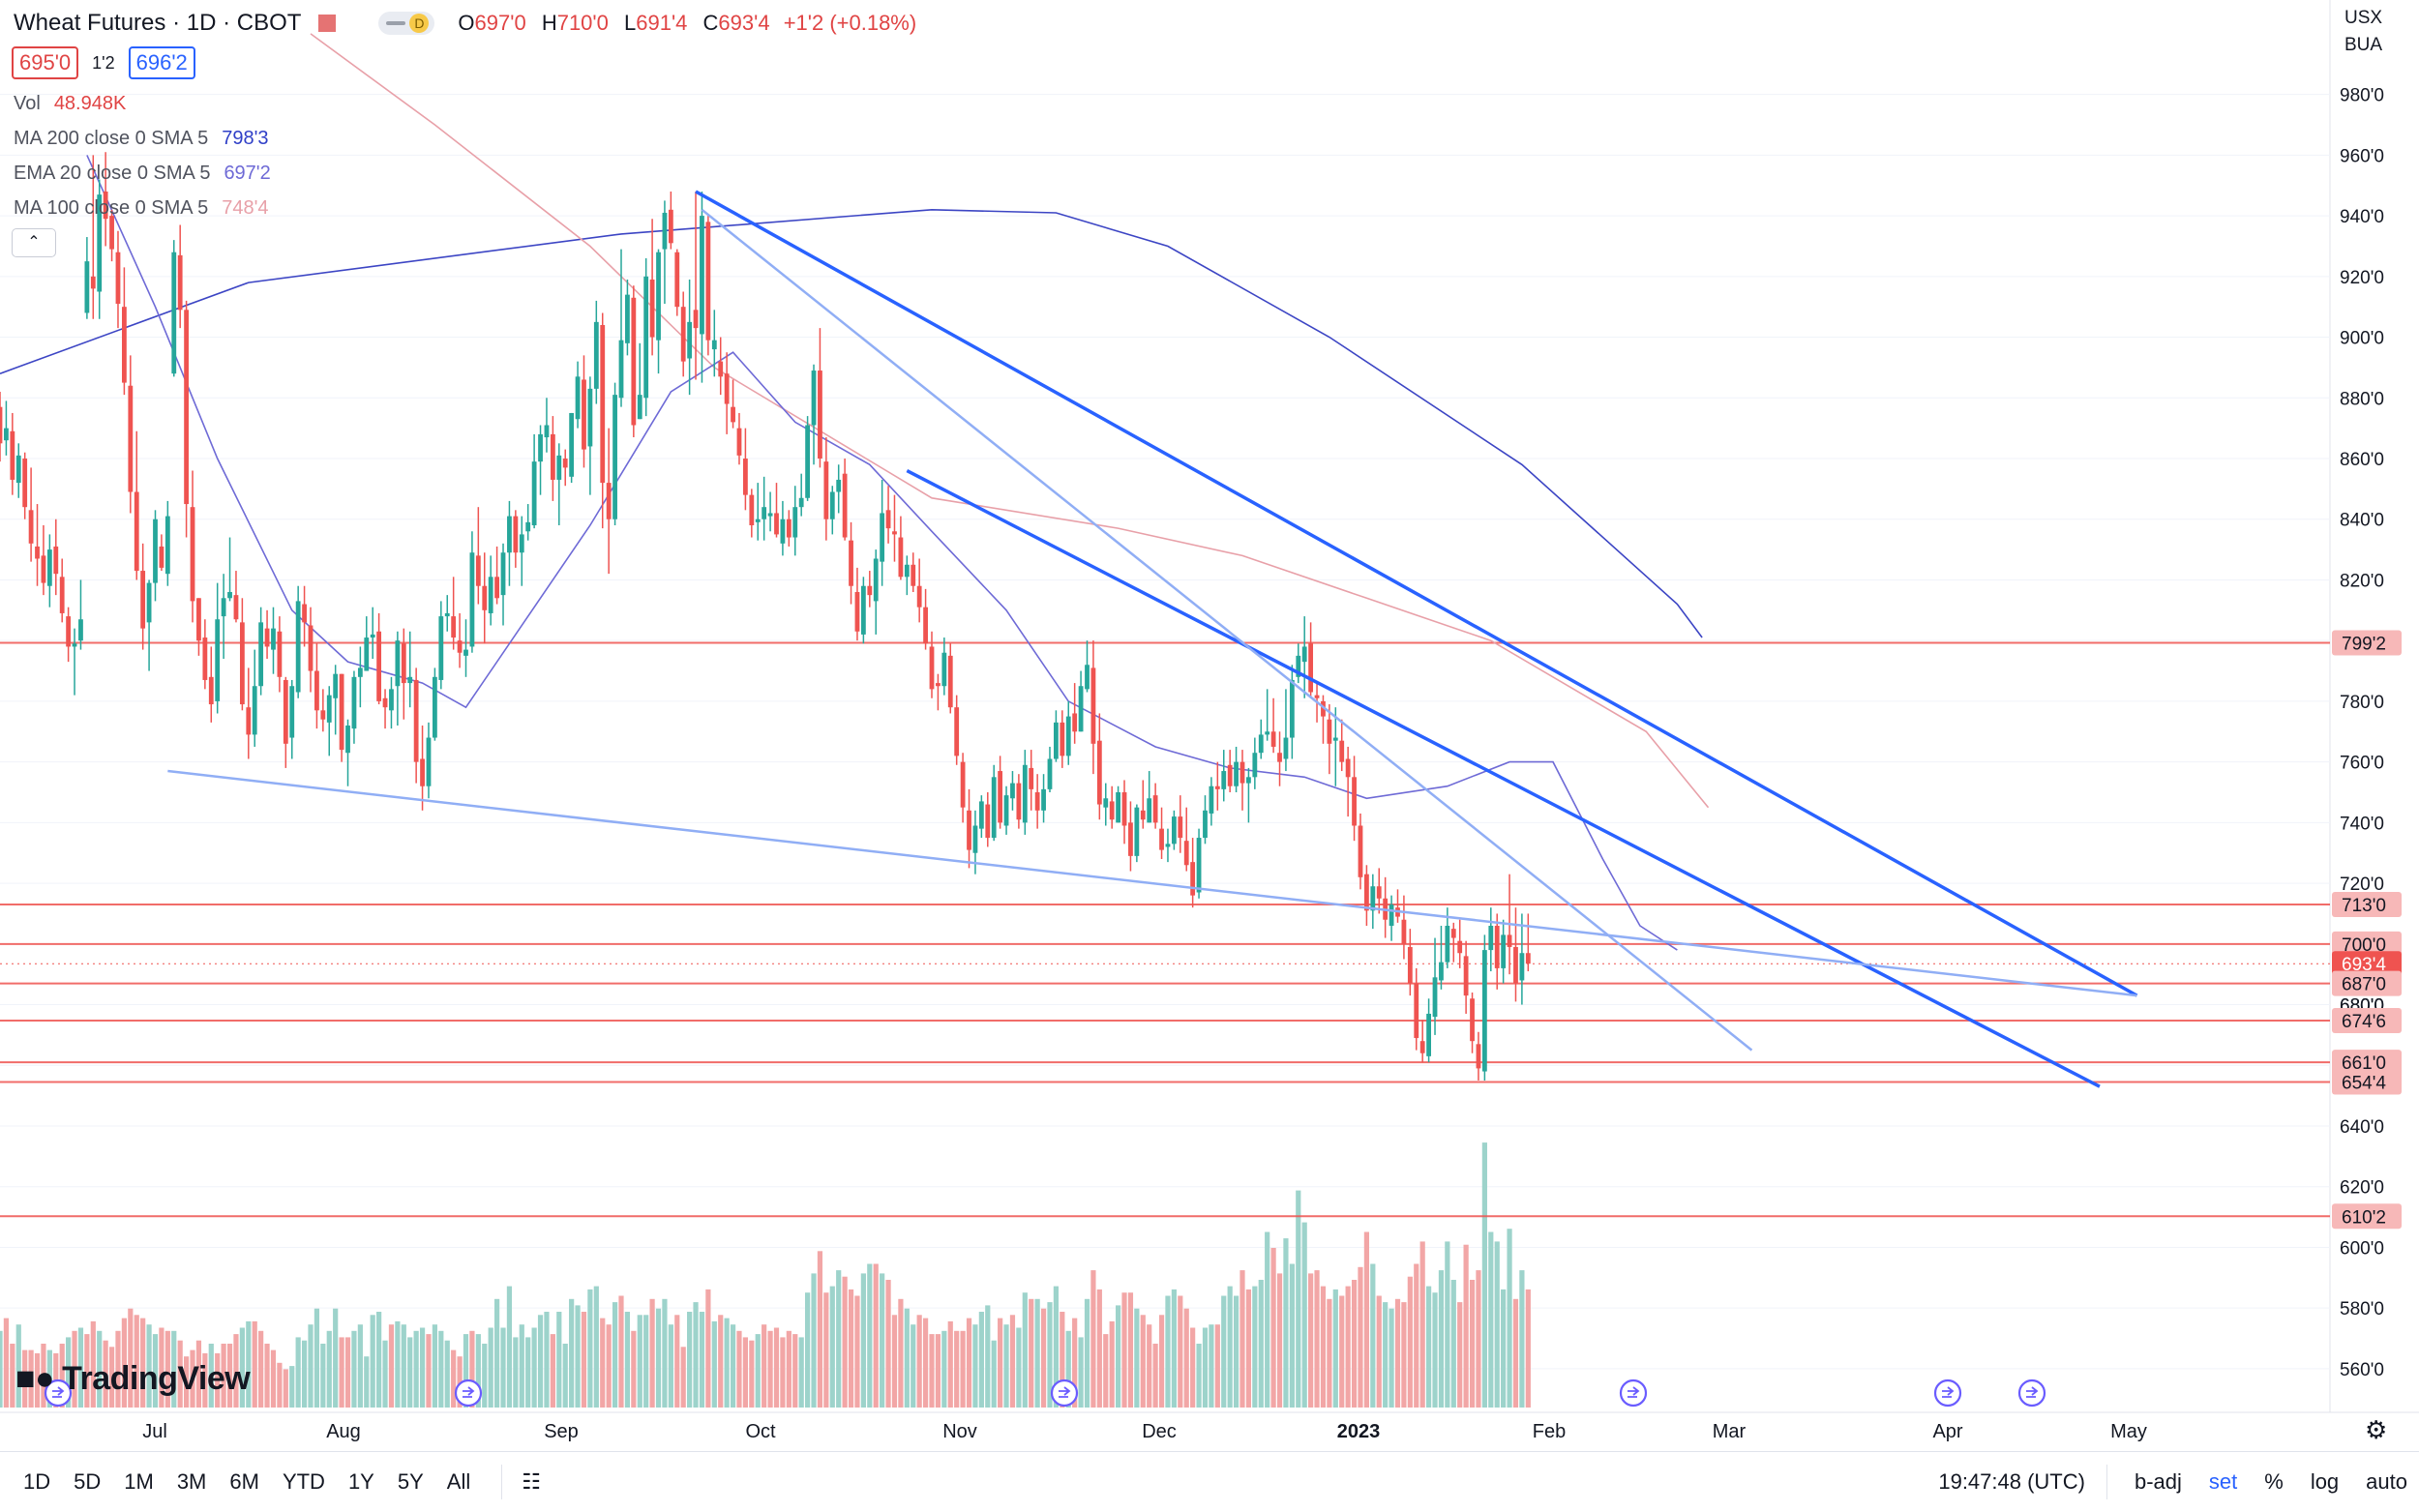  What do you see at coordinates (406, 23) in the screenshot?
I see `data-status-pill: D` at bounding box center [406, 23].